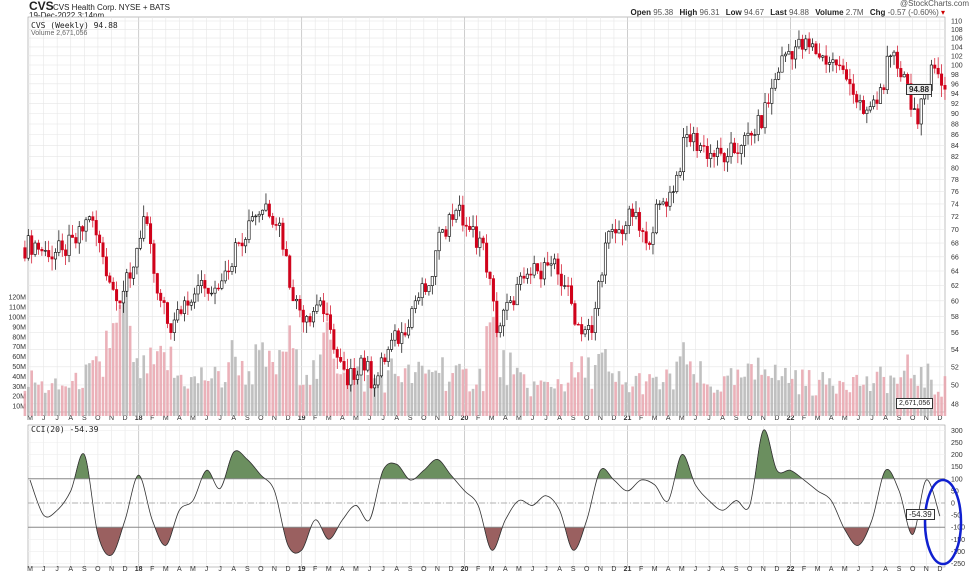 Image resolution: width=975 pixels, height=573 pixels. I want to click on cci-axis-tick-label: -200, so click(958, 552).